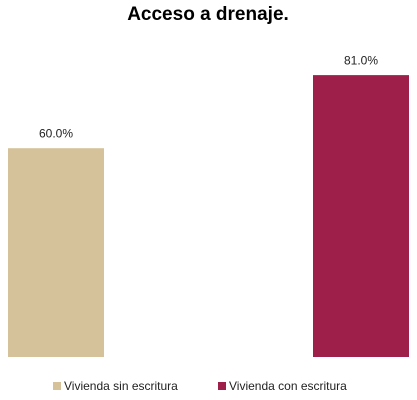 Image resolution: width=417 pixels, height=400 pixels. What do you see at coordinates (121, 386) in the screenshot?
I see `legend-label: Vivienda sin escritura` at bounding box center [121, 386].